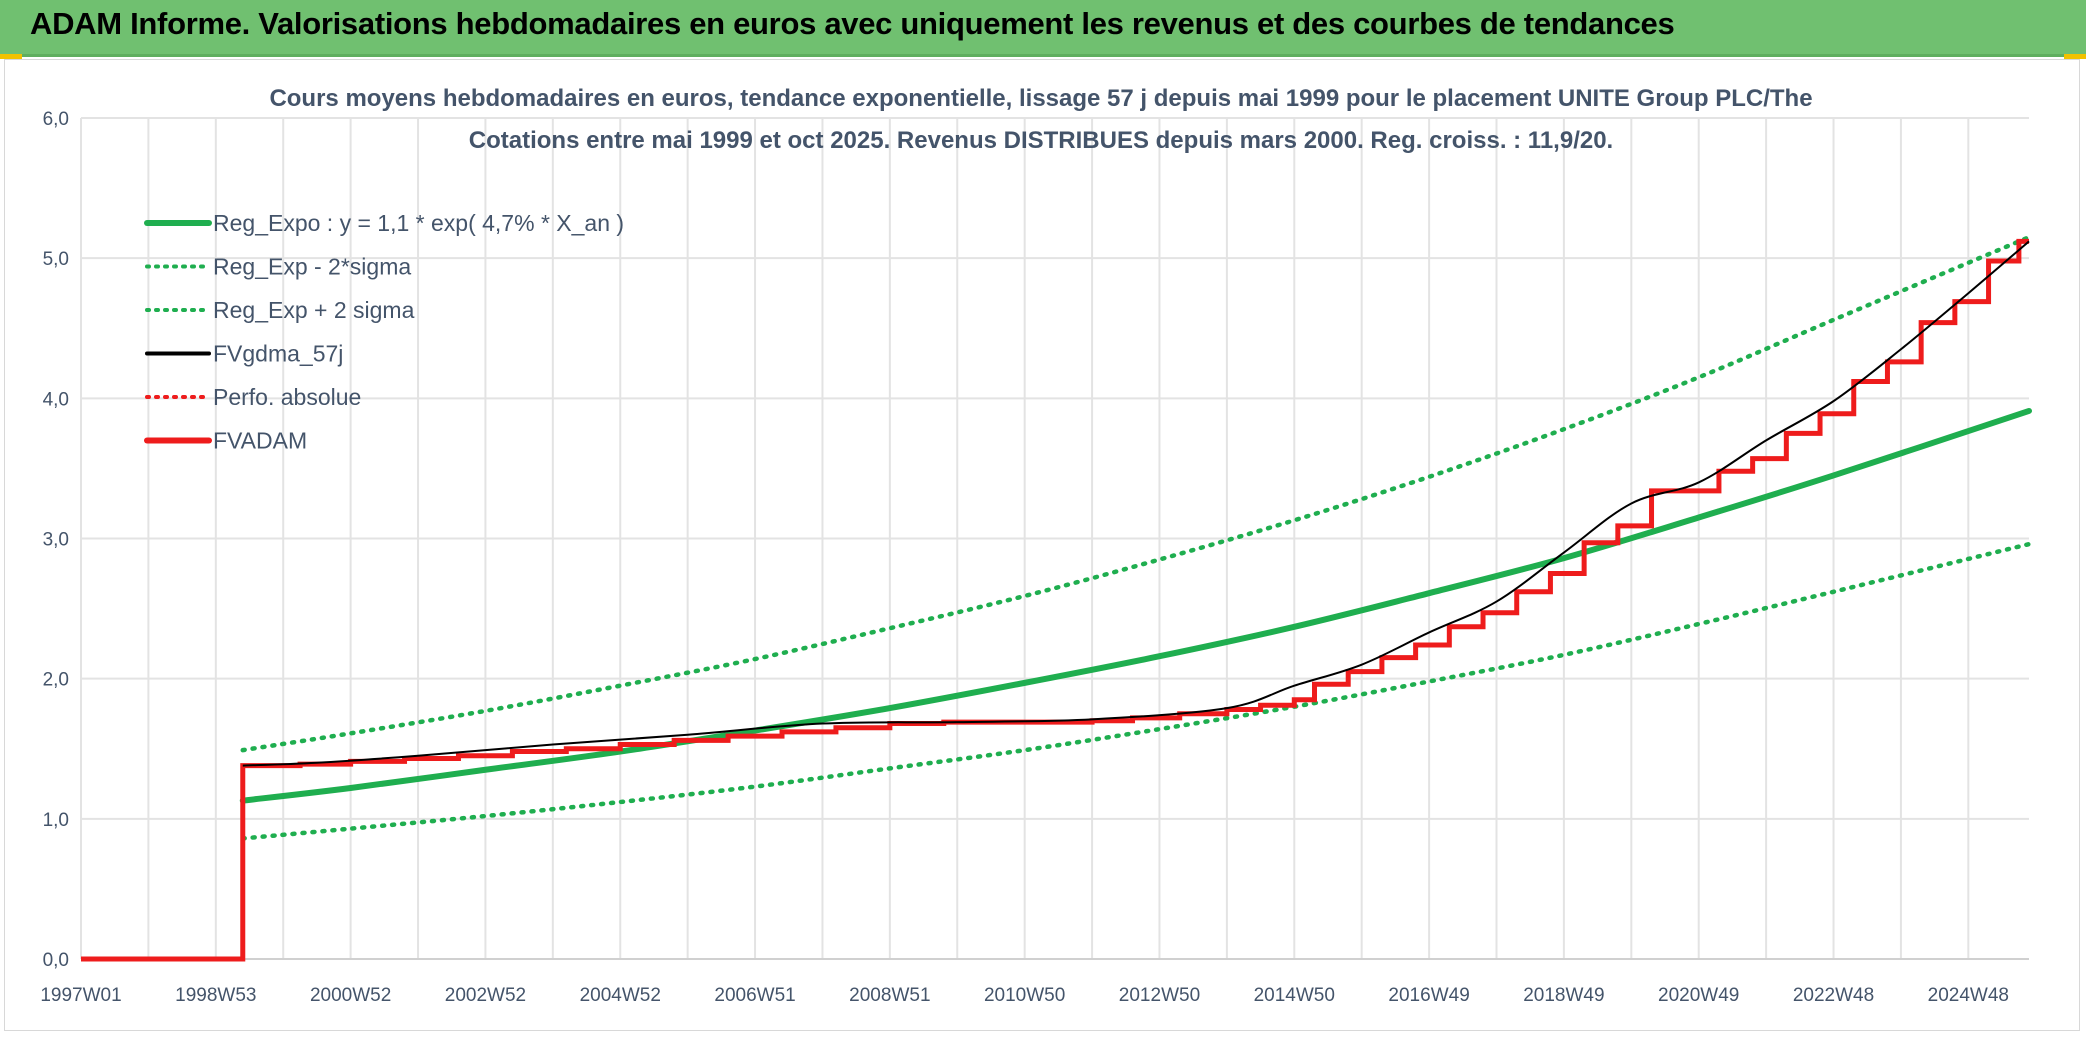 Image resolution: width=2086 pixels, height=1037 pixels. Describe the element at coordinates (56, 119) in the screenshot. I see `y-tick-label: 6,0` at that location.